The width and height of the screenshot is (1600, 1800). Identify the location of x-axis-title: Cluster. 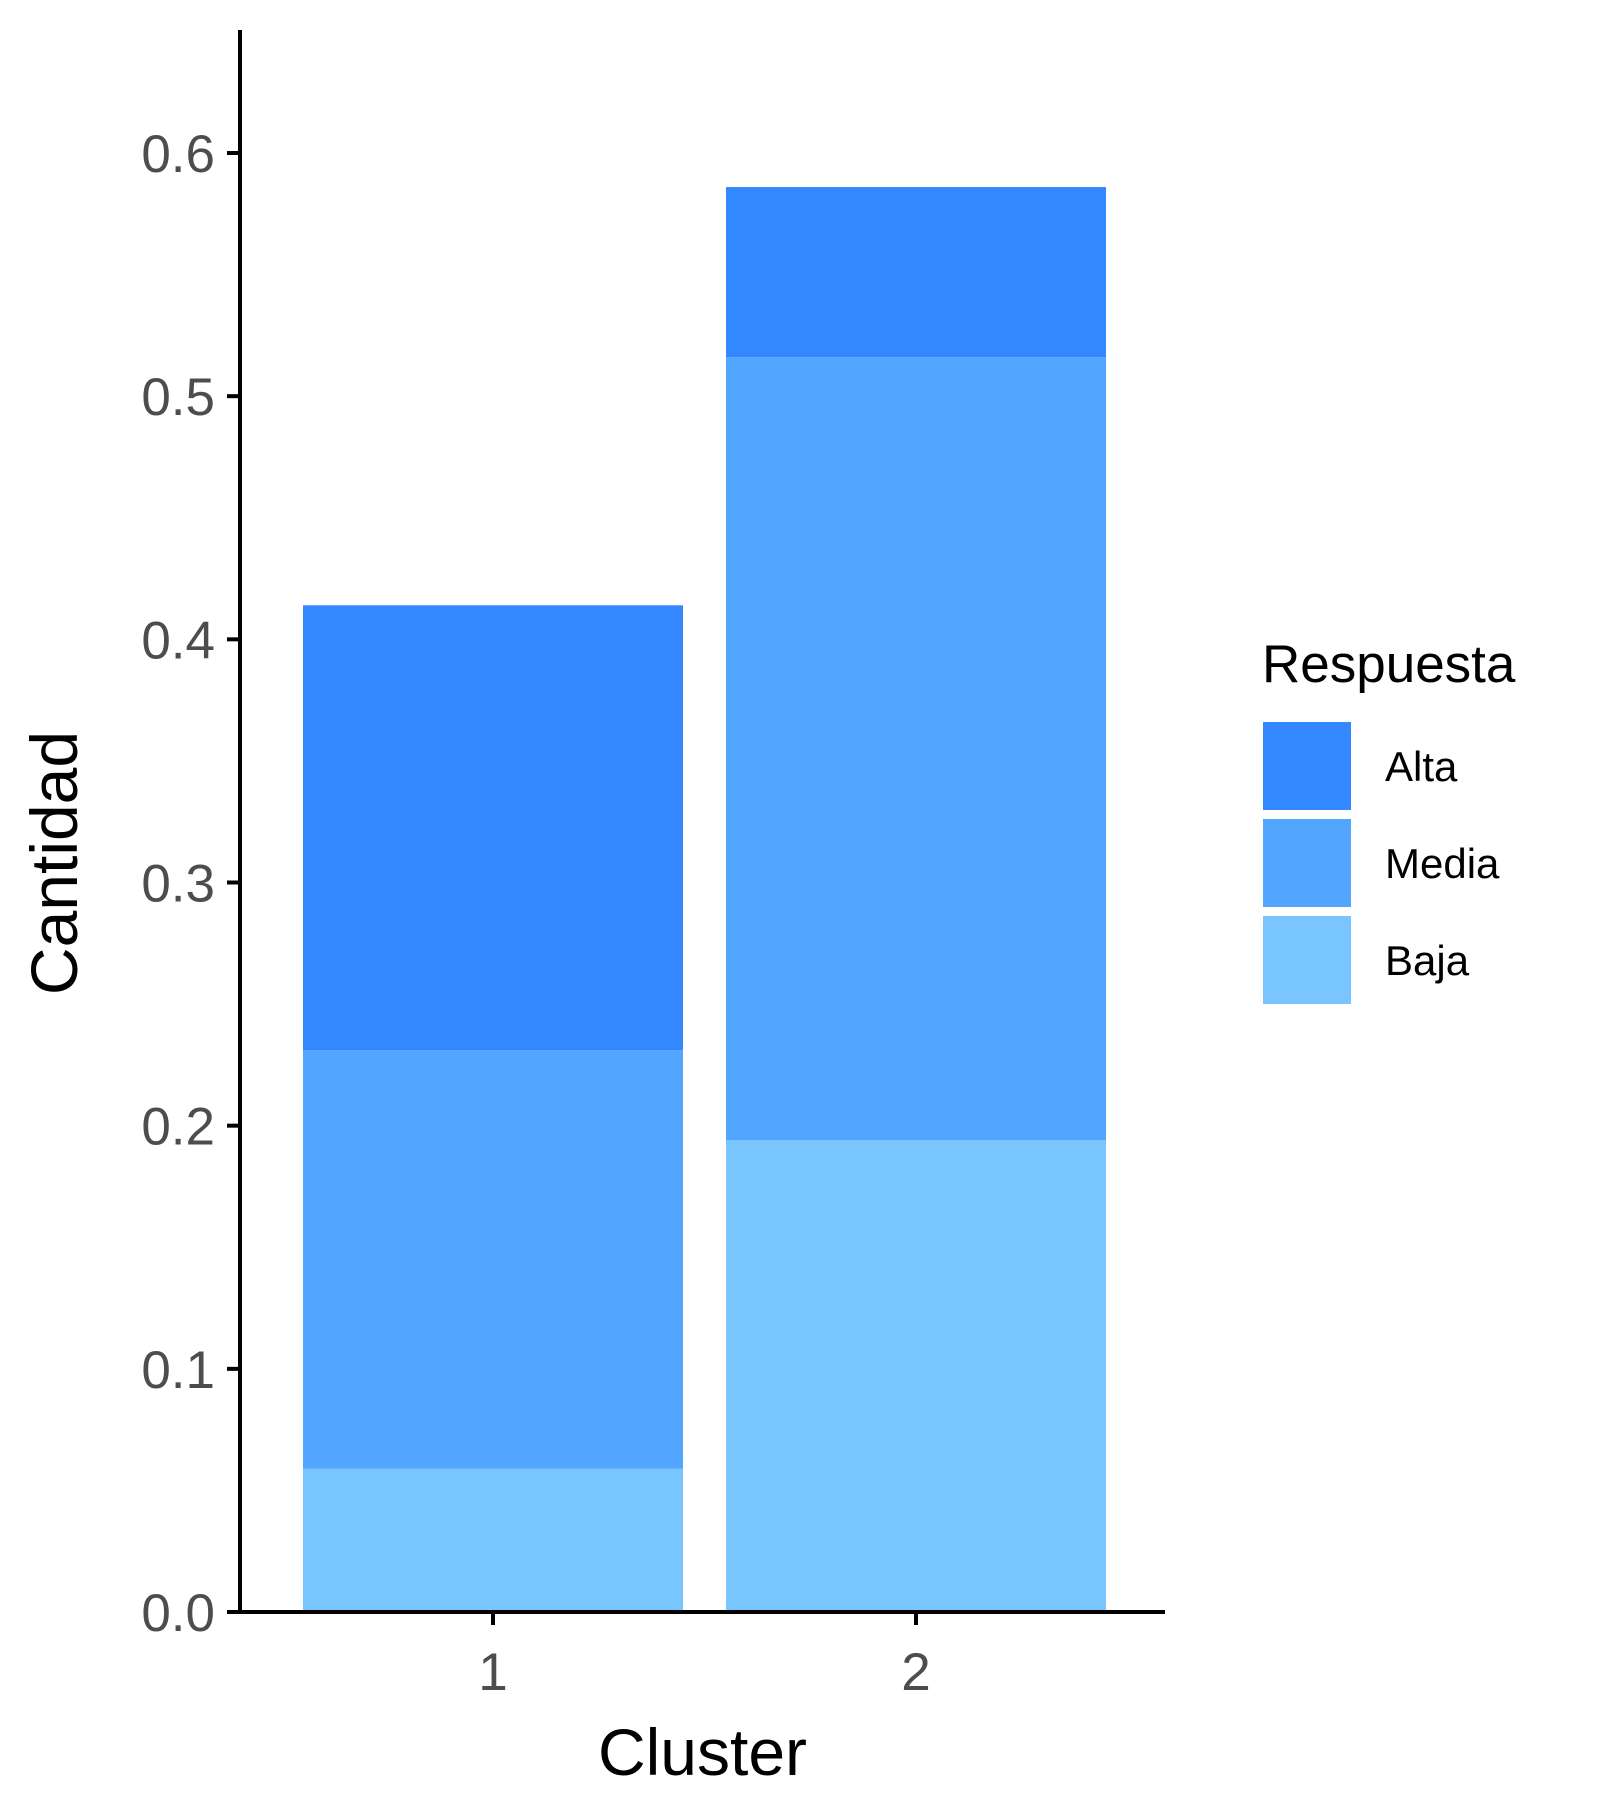
(702, 1752).